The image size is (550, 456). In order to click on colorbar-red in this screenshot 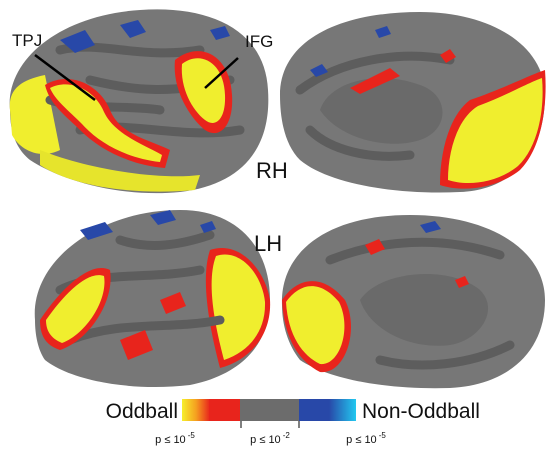, I will do `click(225, 410)`.